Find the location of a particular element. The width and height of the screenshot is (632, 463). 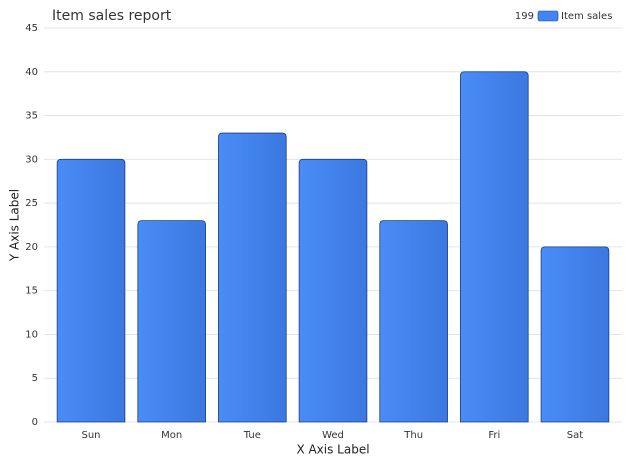

x-tick-label: Mon is located at coordinates (171, 435).